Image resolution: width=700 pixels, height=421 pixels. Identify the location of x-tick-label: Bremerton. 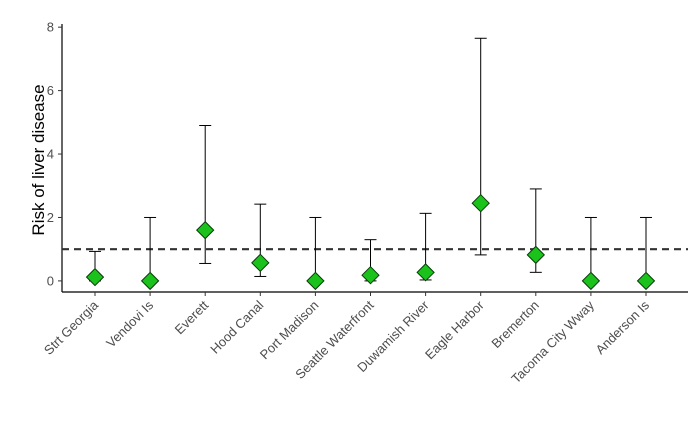
(515, 325).